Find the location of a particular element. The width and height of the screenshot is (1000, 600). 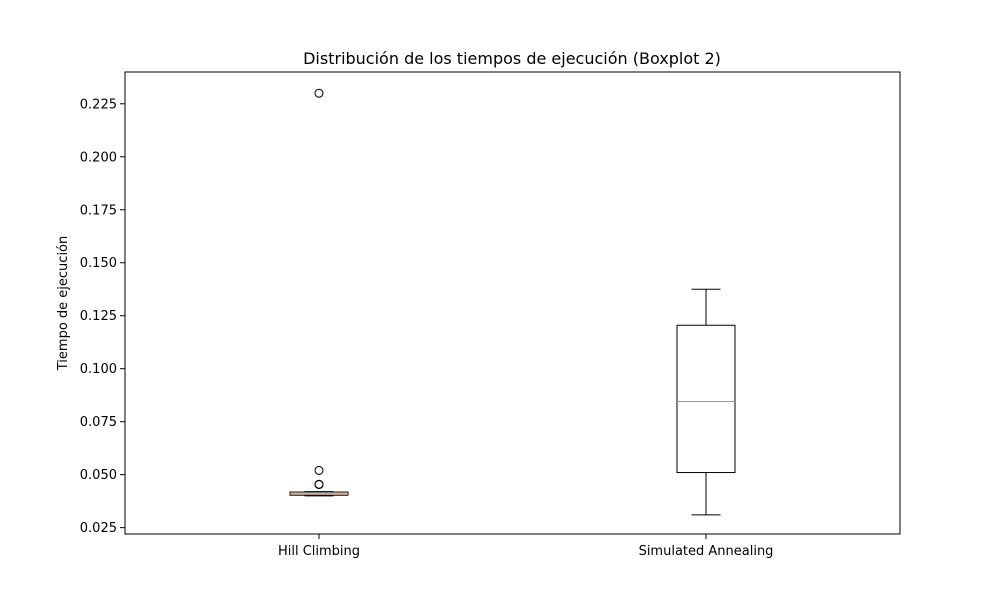

y-tick-label: 0.150 is located at coordinates (98, 263).